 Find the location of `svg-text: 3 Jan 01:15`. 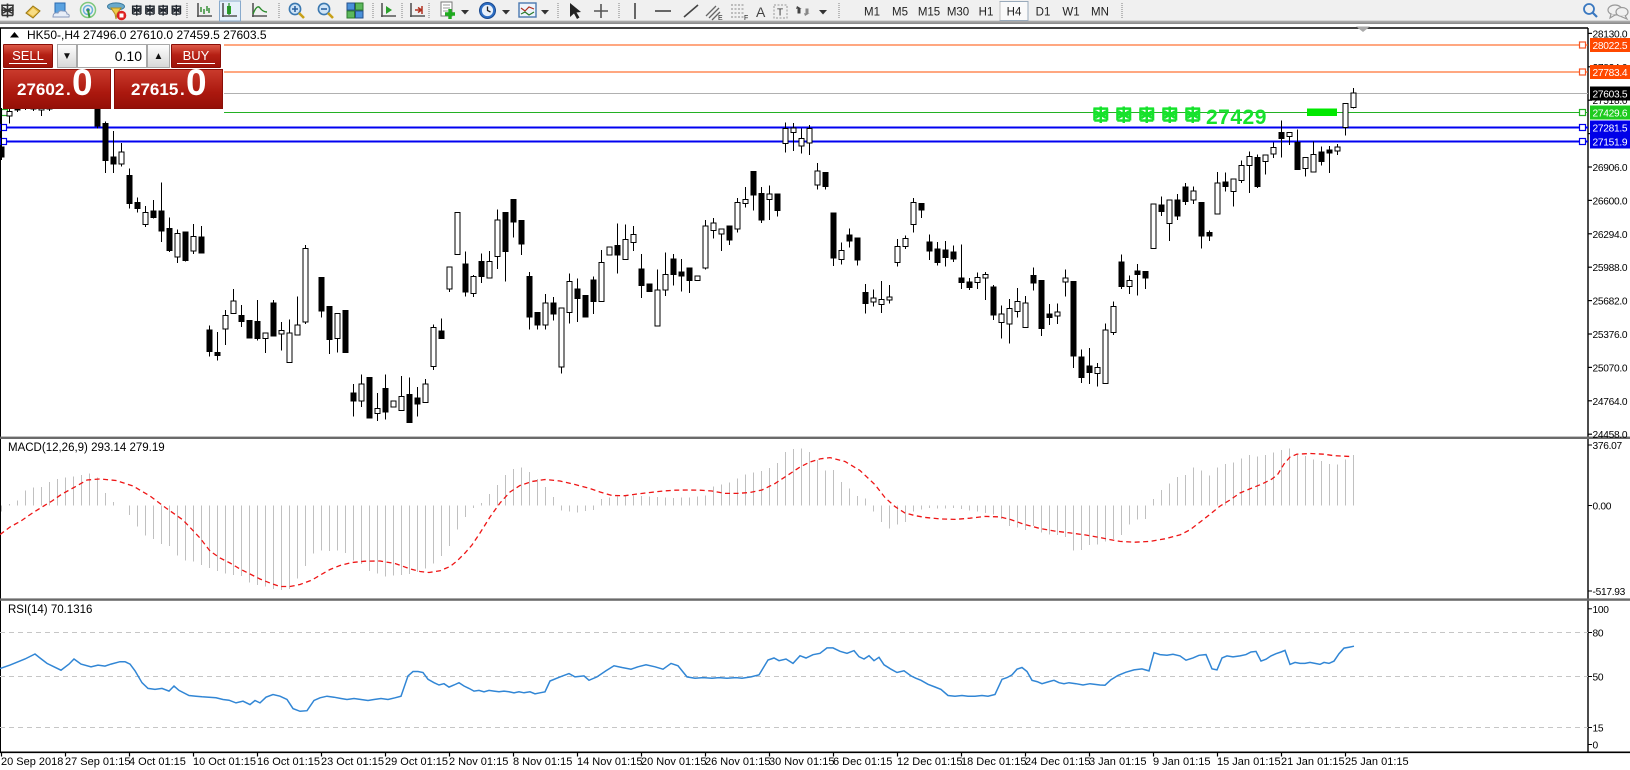

svg-text: 3 Jan 01:15 is located at coordinates (1118, 762).